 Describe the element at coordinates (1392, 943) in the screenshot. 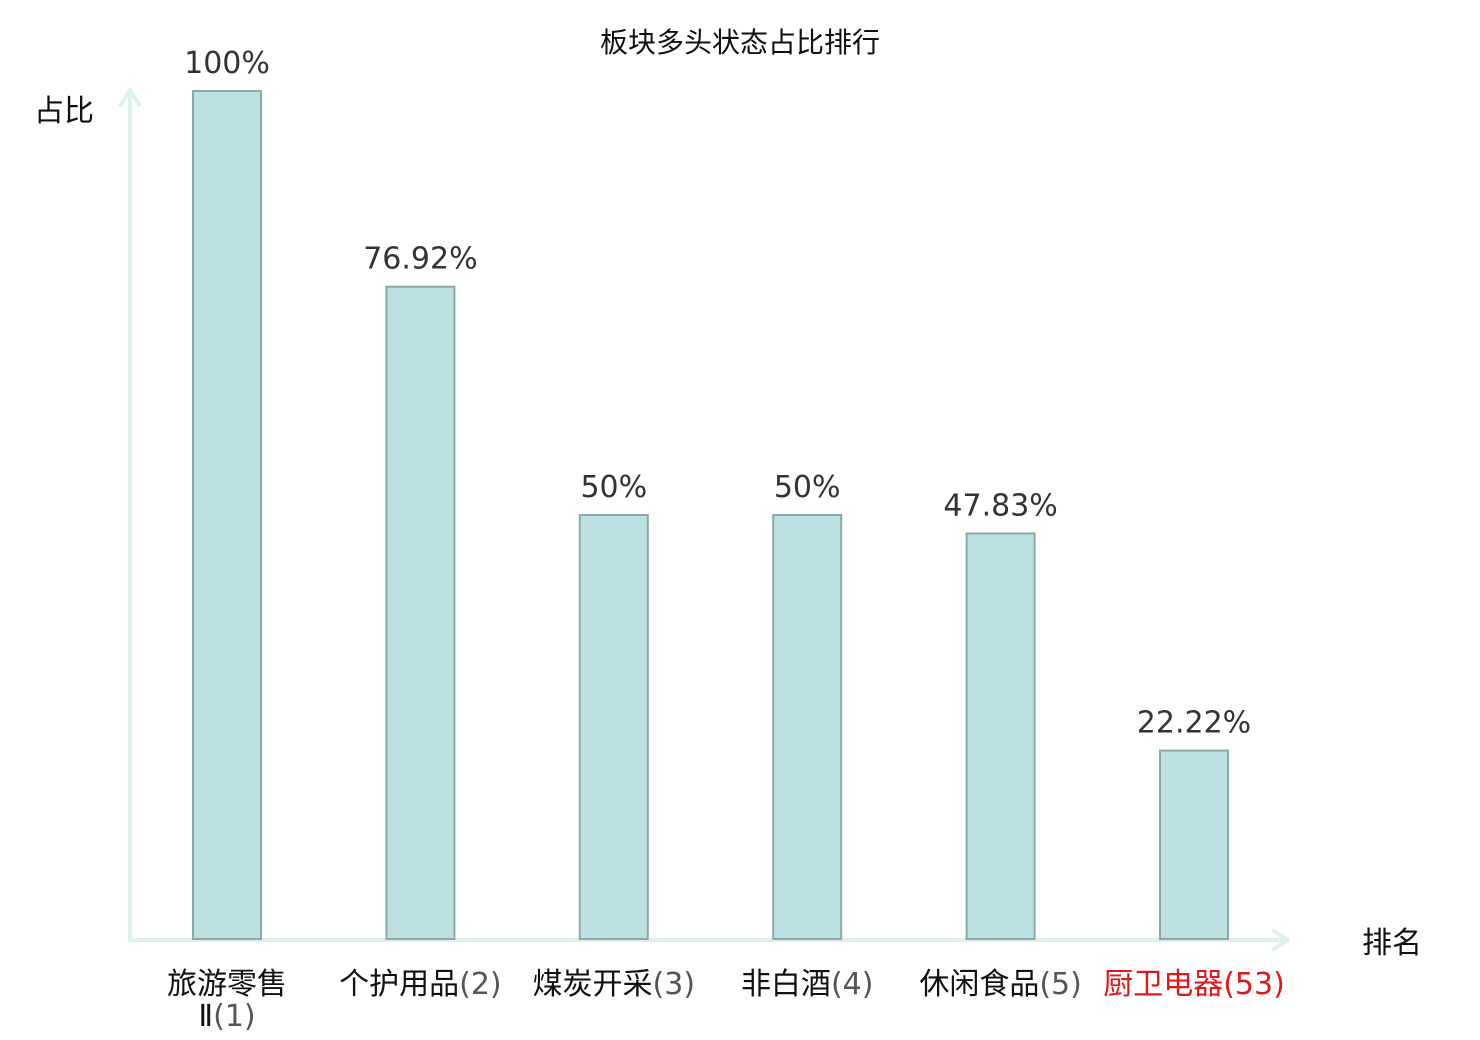

I see `x-axis-label: 排名` at that location.